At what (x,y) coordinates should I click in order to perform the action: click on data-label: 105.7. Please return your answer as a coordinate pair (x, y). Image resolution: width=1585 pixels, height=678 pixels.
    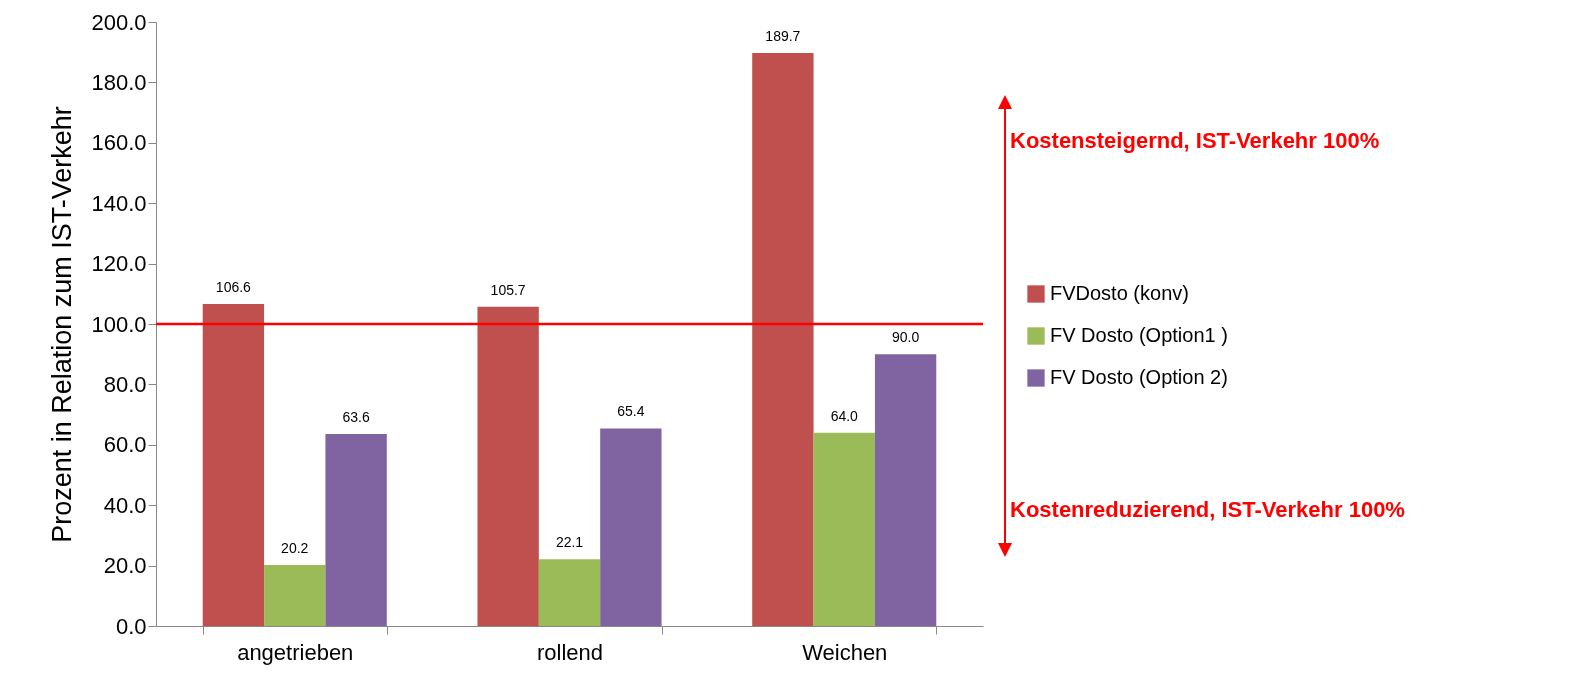
    Looking at the image, I should click on (508, 289).